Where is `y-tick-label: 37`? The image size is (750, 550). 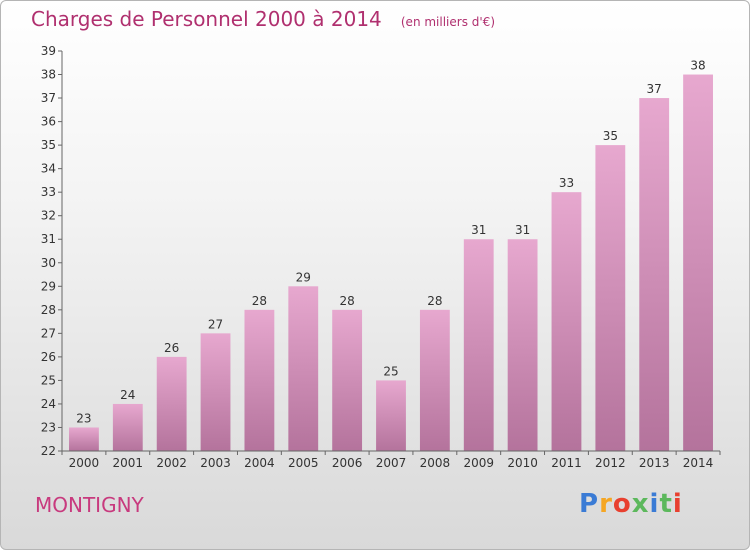 y-tick-label: 37 is located at coordinates (48, 98).